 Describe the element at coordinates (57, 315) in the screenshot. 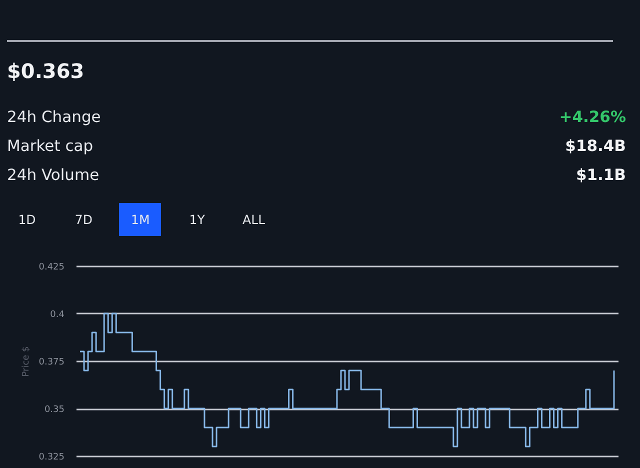

I see `y-tick-label: 0.4` at that location.